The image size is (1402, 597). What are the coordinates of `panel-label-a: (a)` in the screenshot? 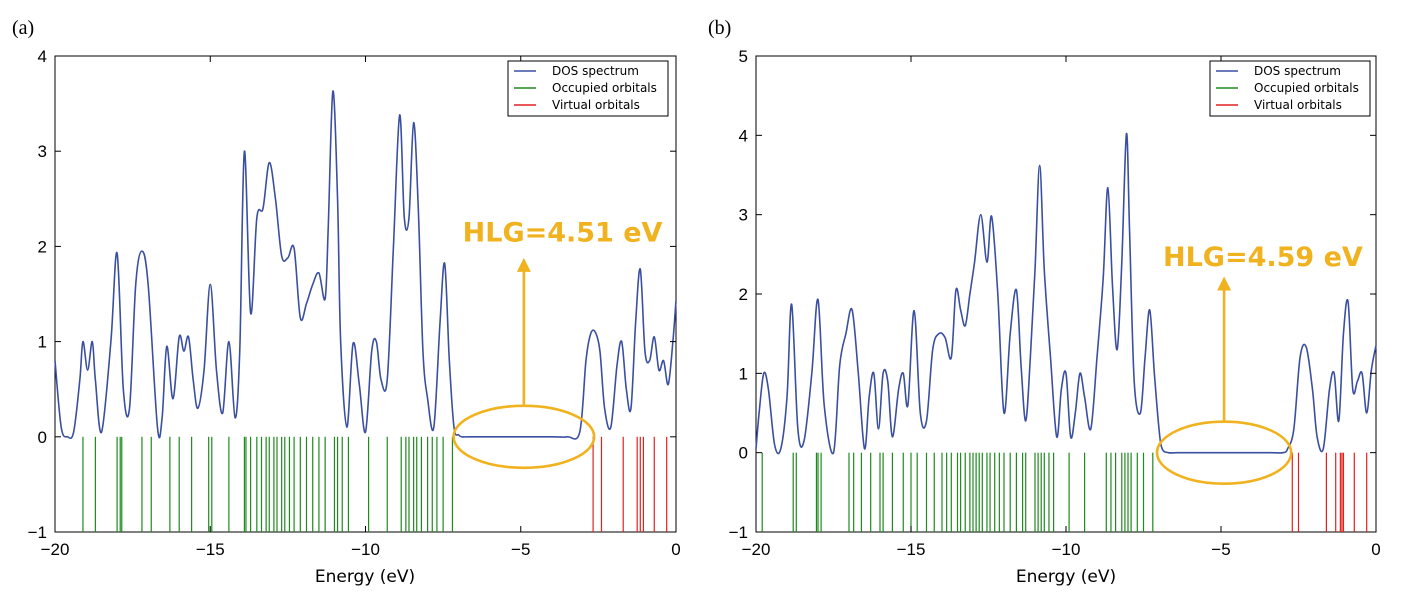 It's located at (23, 28).